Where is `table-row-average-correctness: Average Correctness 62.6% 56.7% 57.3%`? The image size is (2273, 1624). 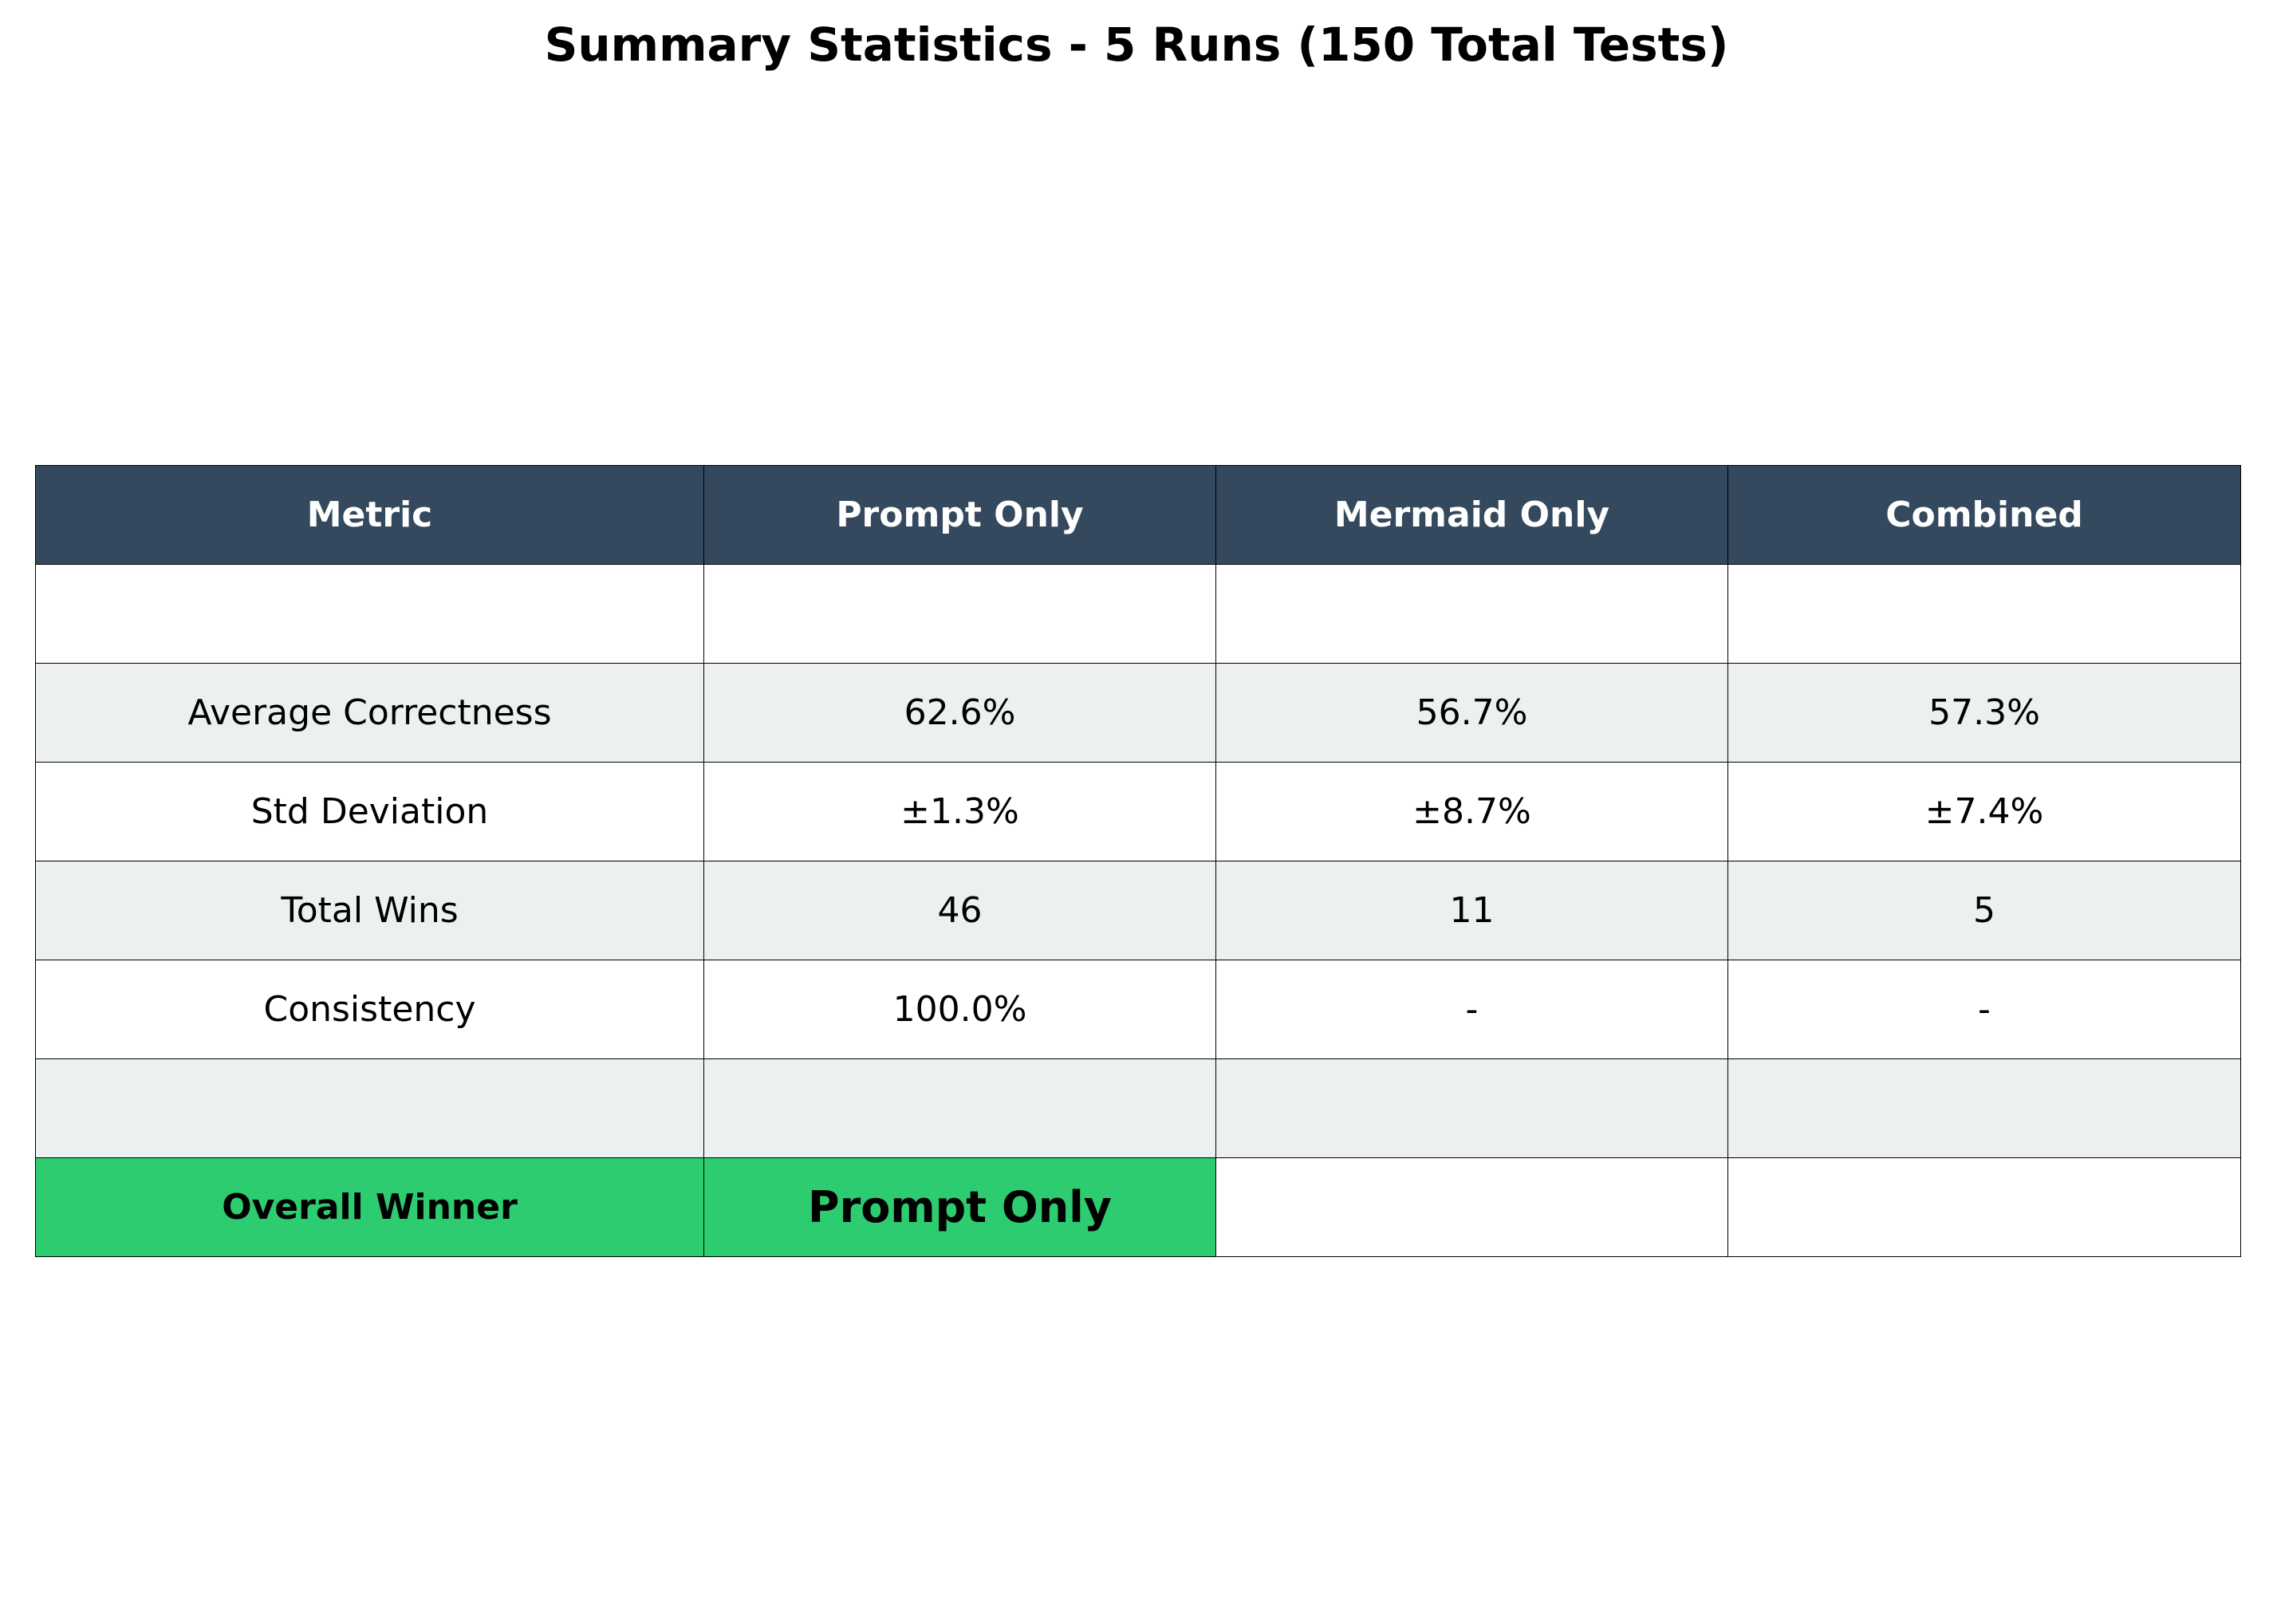 table-row-average-correctness: Average Correctness 62.6% 56.7% 57.3% is located at coordinates (1138, 713).